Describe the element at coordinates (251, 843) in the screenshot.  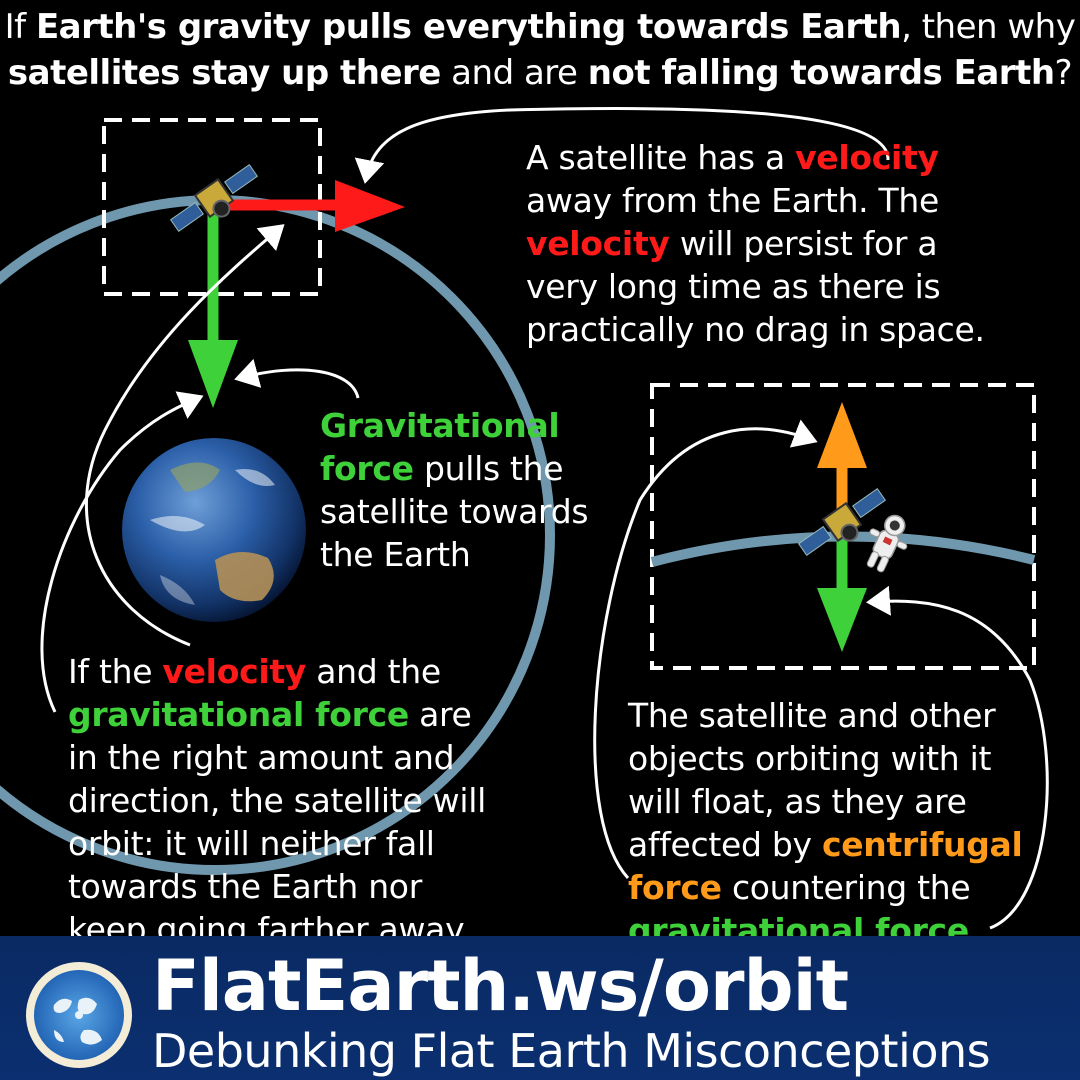
I see `text: orbit: it will neither fall` at that location.